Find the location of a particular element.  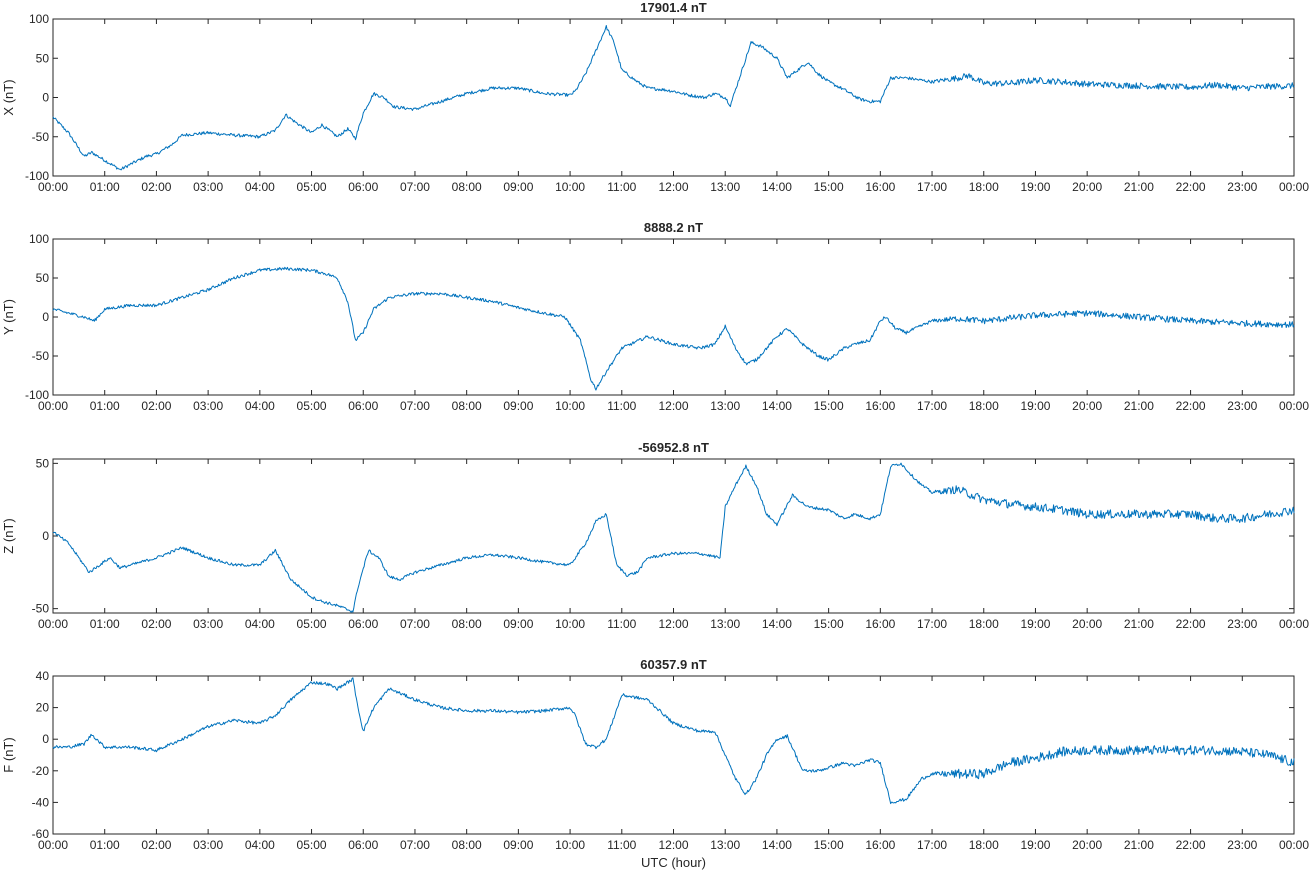

y-tick-label: -20 is located at coordinates (41, 771).